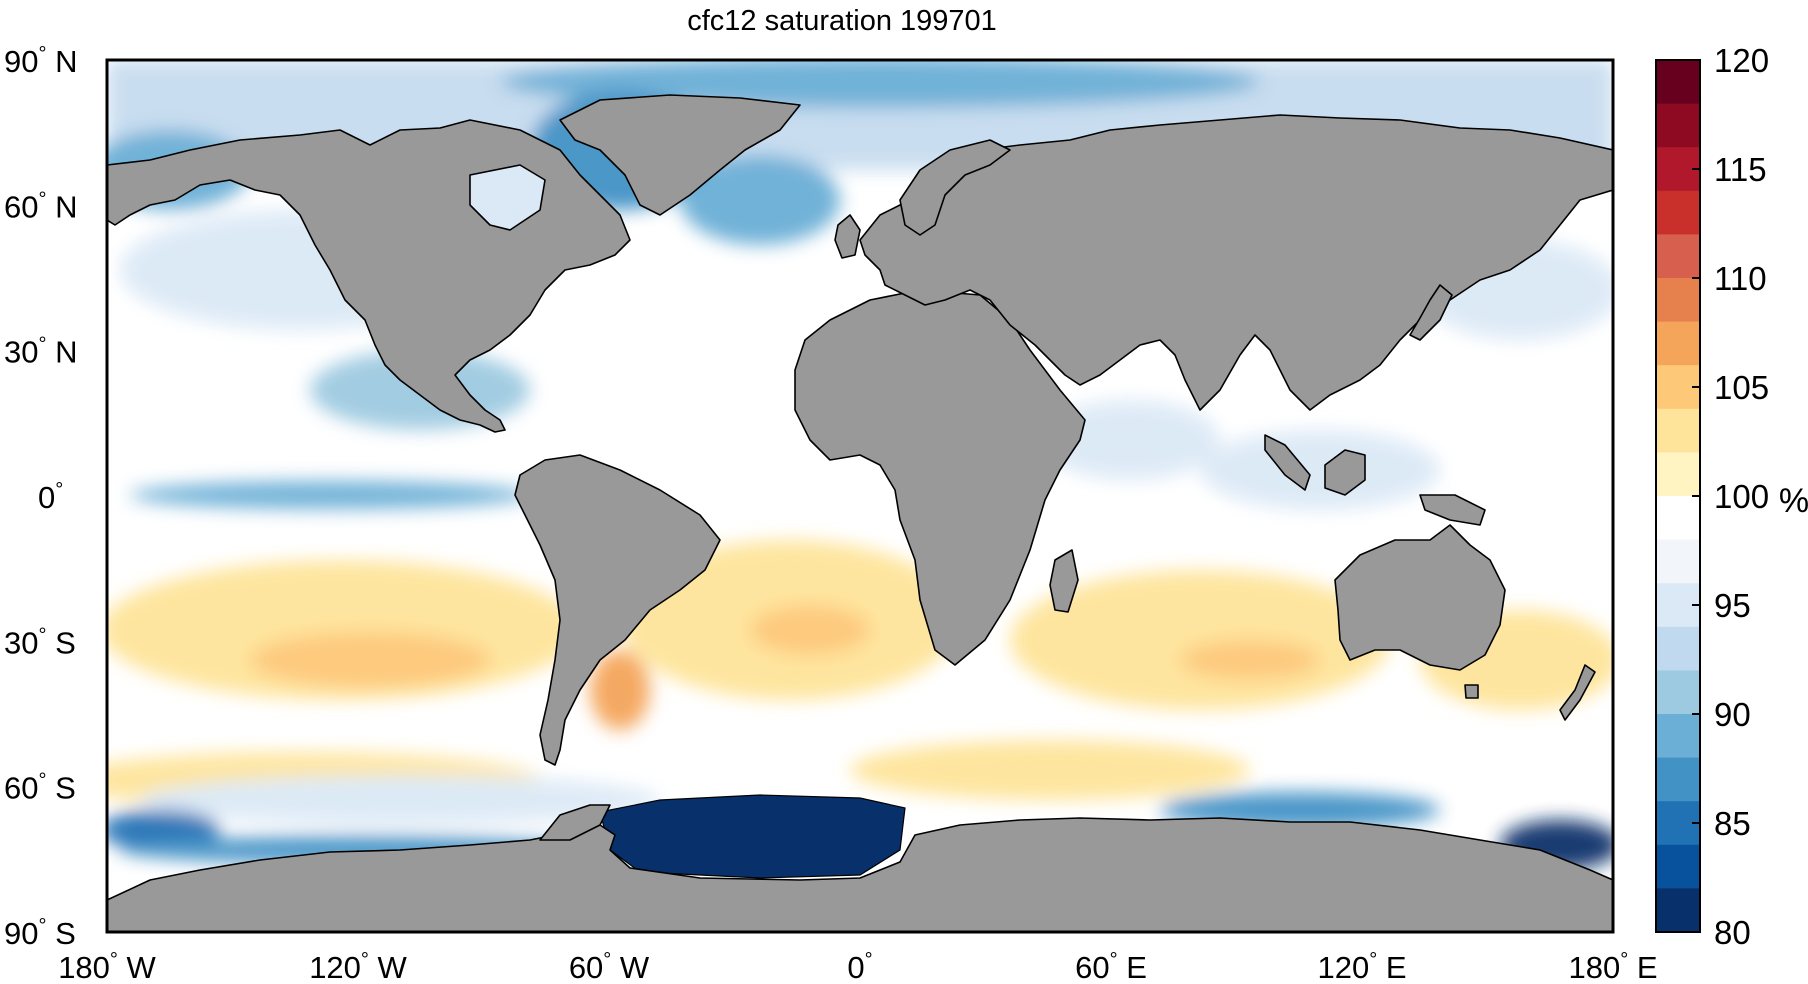  What do you see at coordinates (1064, 581) in the screenshot?
I see `madagascar` at bounding box center [1064, 581].